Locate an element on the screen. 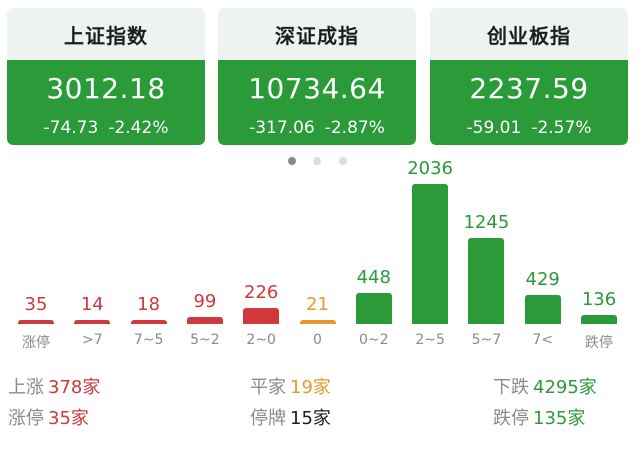  index-body: 2237.59 -59.01 -2.57% is located at coordinates (529, 102).